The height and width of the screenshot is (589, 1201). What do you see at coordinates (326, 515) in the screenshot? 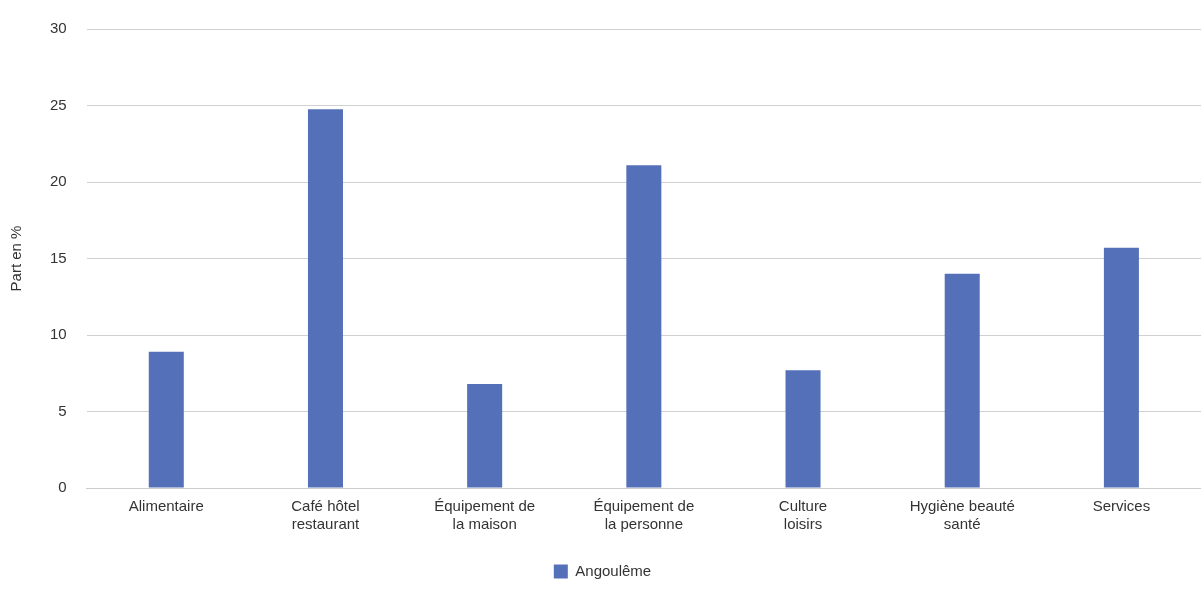
I see `x-tick-label: Café hôtel restaurant` at bounding box center [326, 515].